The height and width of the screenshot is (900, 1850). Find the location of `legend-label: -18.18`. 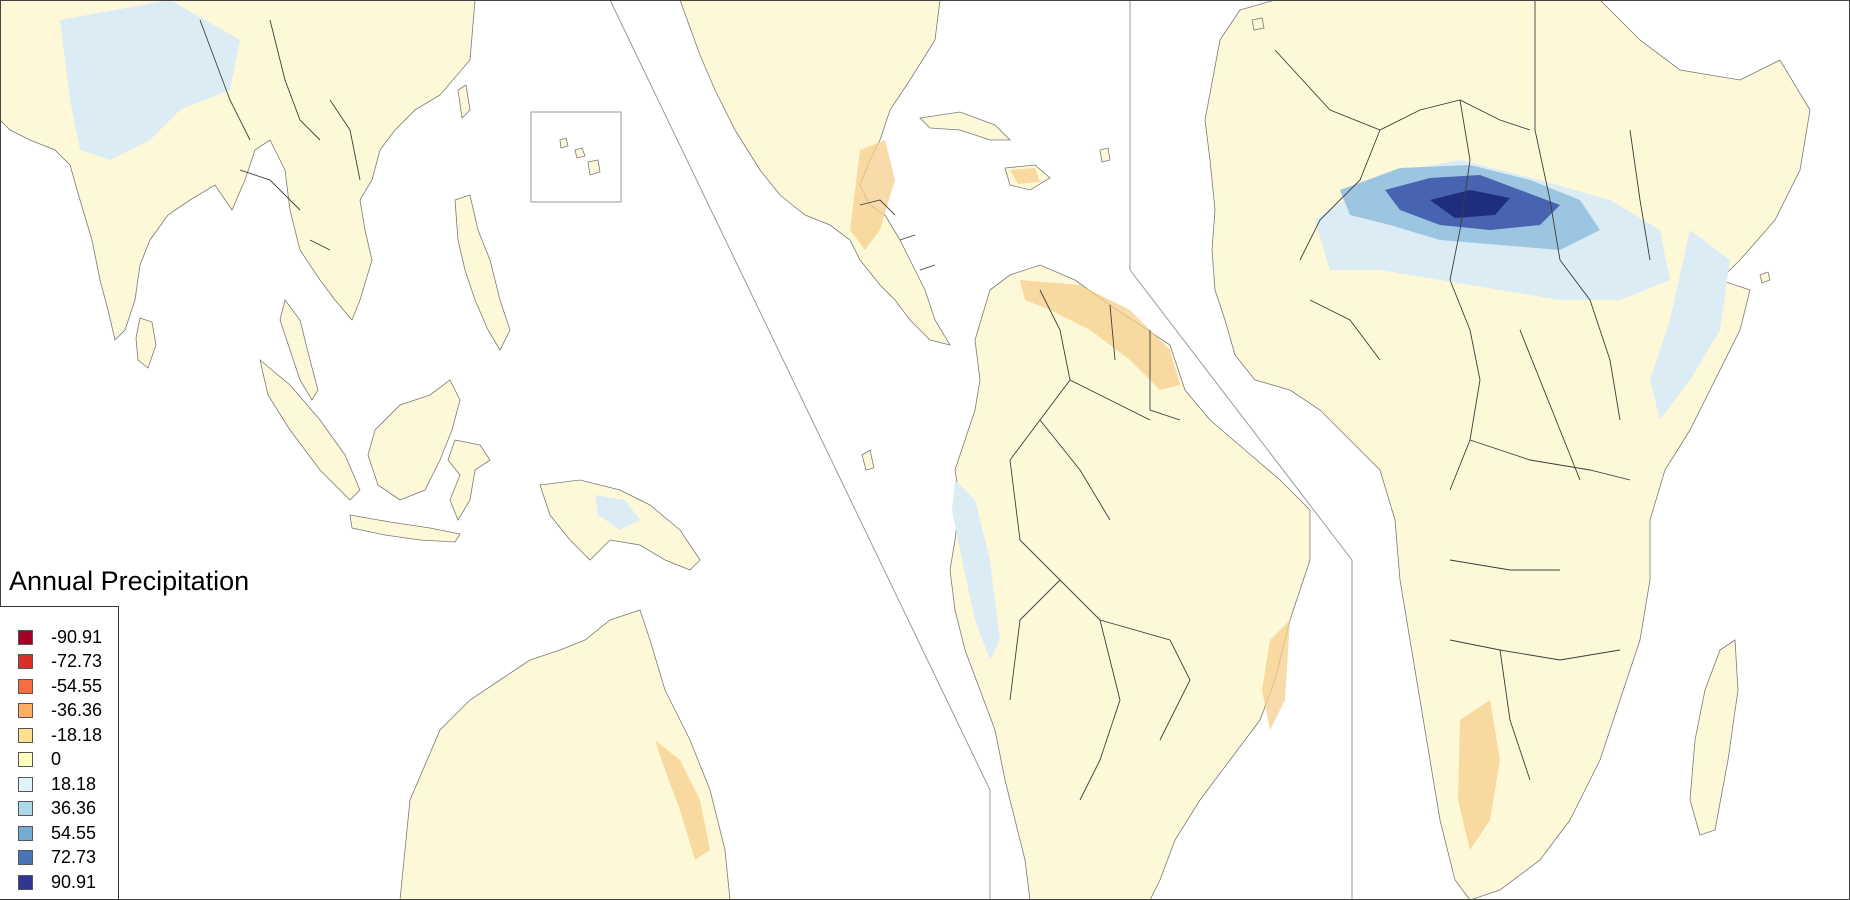

legend-label: -18.18 is located at coordinates (77, 734).